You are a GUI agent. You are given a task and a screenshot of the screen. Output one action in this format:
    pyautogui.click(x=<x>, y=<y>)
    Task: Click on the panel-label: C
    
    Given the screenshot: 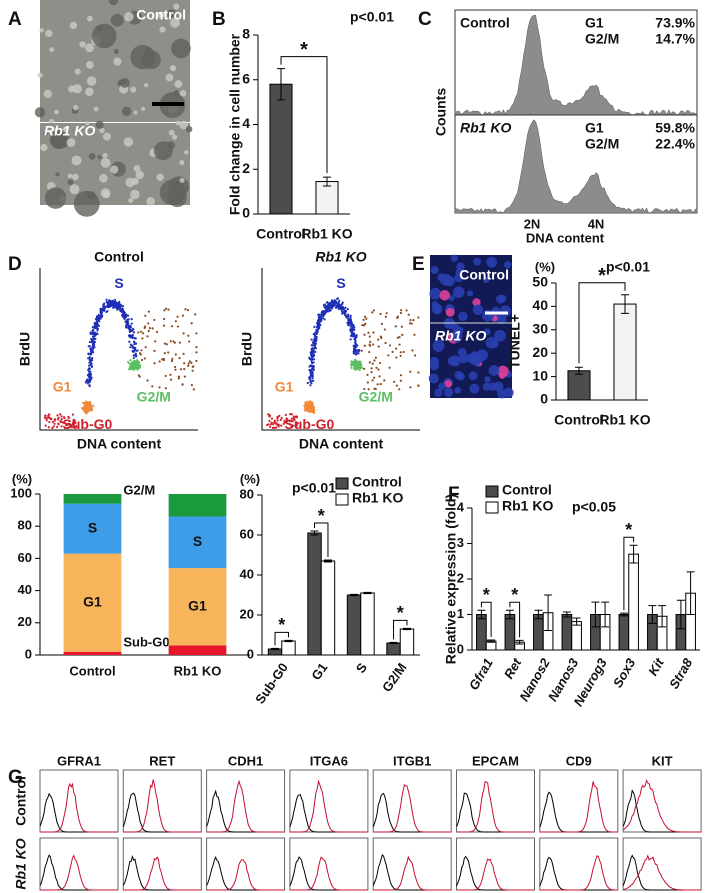 What is the action you would take?
    pyautogui.click(x=425, y=19)
    